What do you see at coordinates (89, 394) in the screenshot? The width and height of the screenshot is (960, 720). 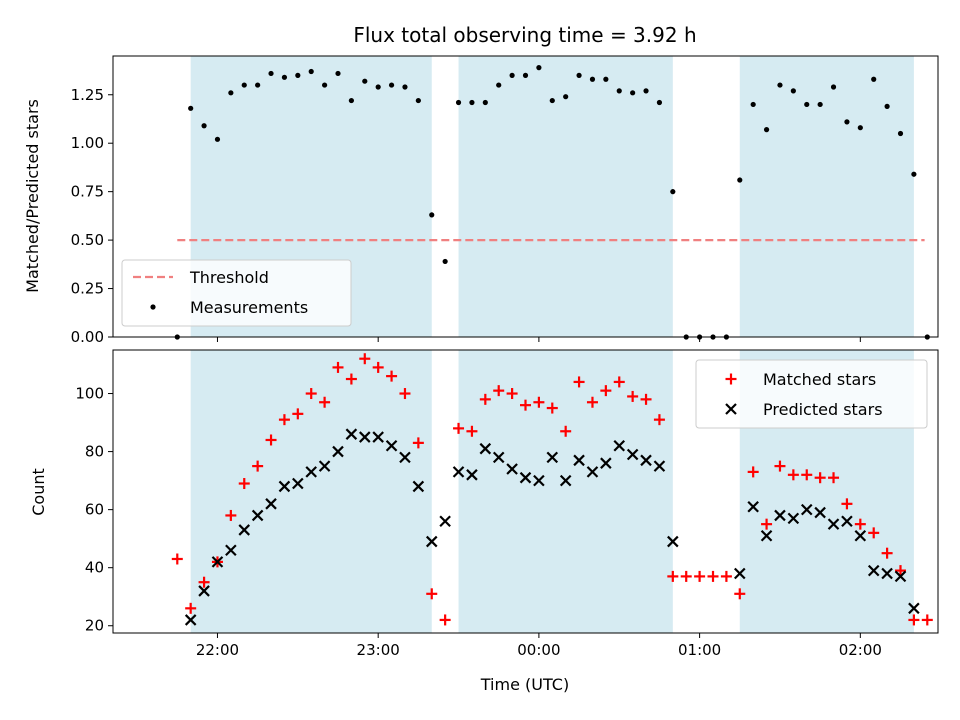 I see `y-tick-label: 100` at bounding box center [89, 394].